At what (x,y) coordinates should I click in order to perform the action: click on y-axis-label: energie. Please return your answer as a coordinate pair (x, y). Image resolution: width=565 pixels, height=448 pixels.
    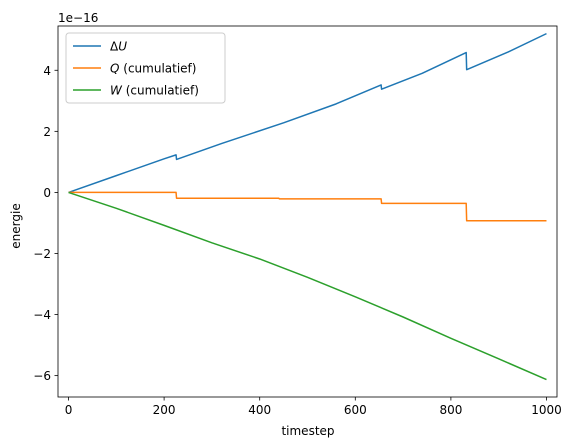
    Looking at the image, I should click on (16, 225).